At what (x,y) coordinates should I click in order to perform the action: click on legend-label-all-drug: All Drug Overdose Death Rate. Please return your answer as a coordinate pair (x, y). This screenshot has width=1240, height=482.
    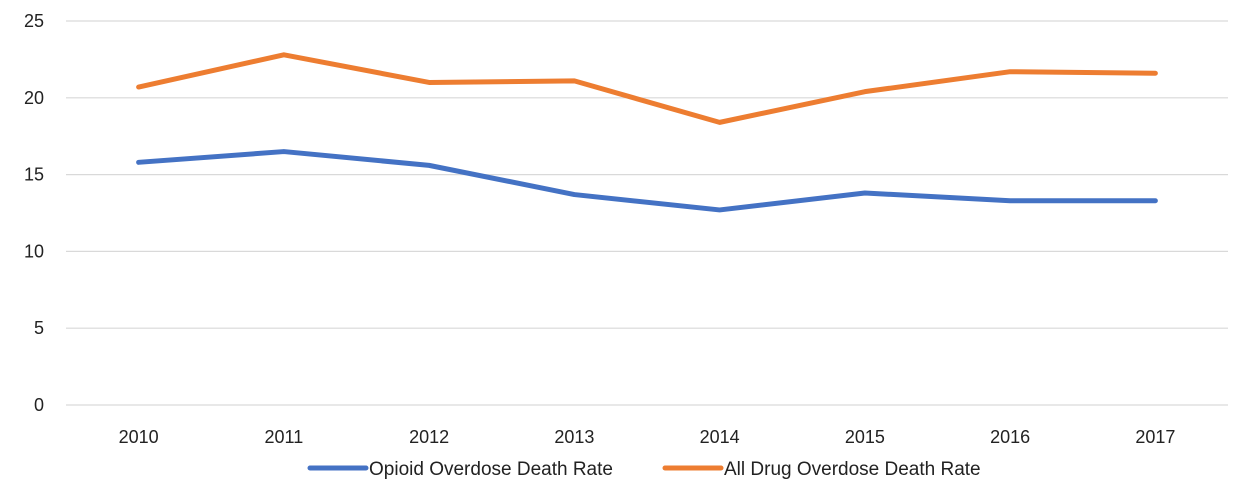
    Looking at the image, I should click on (852, 469).